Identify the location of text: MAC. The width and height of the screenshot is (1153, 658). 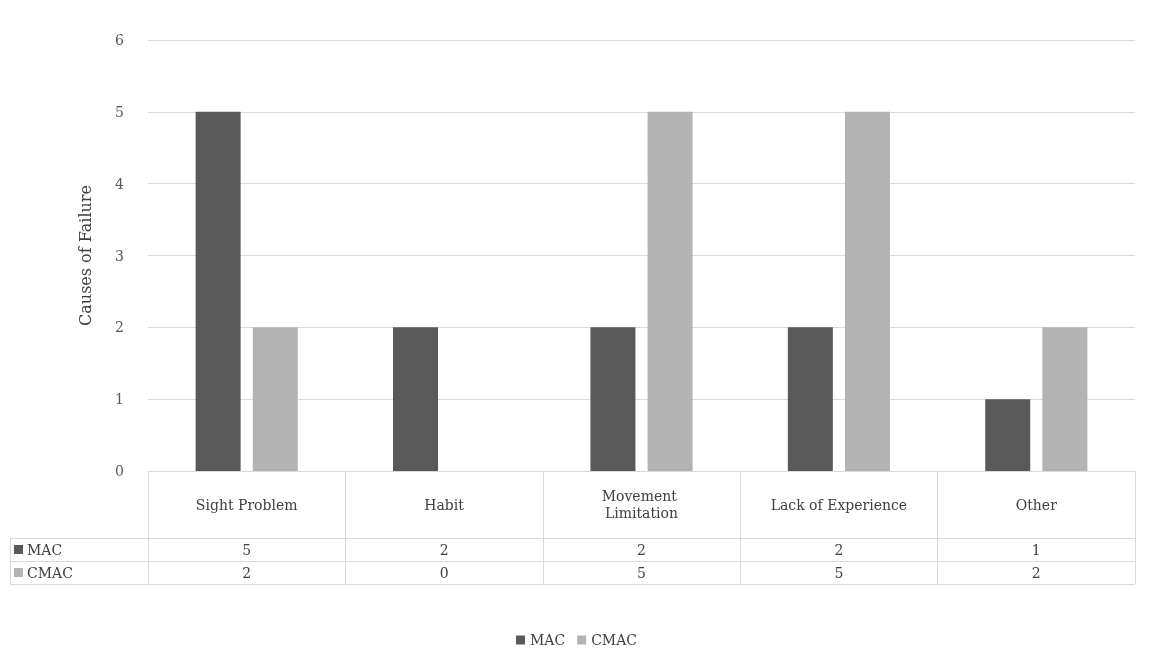
(547, 640).